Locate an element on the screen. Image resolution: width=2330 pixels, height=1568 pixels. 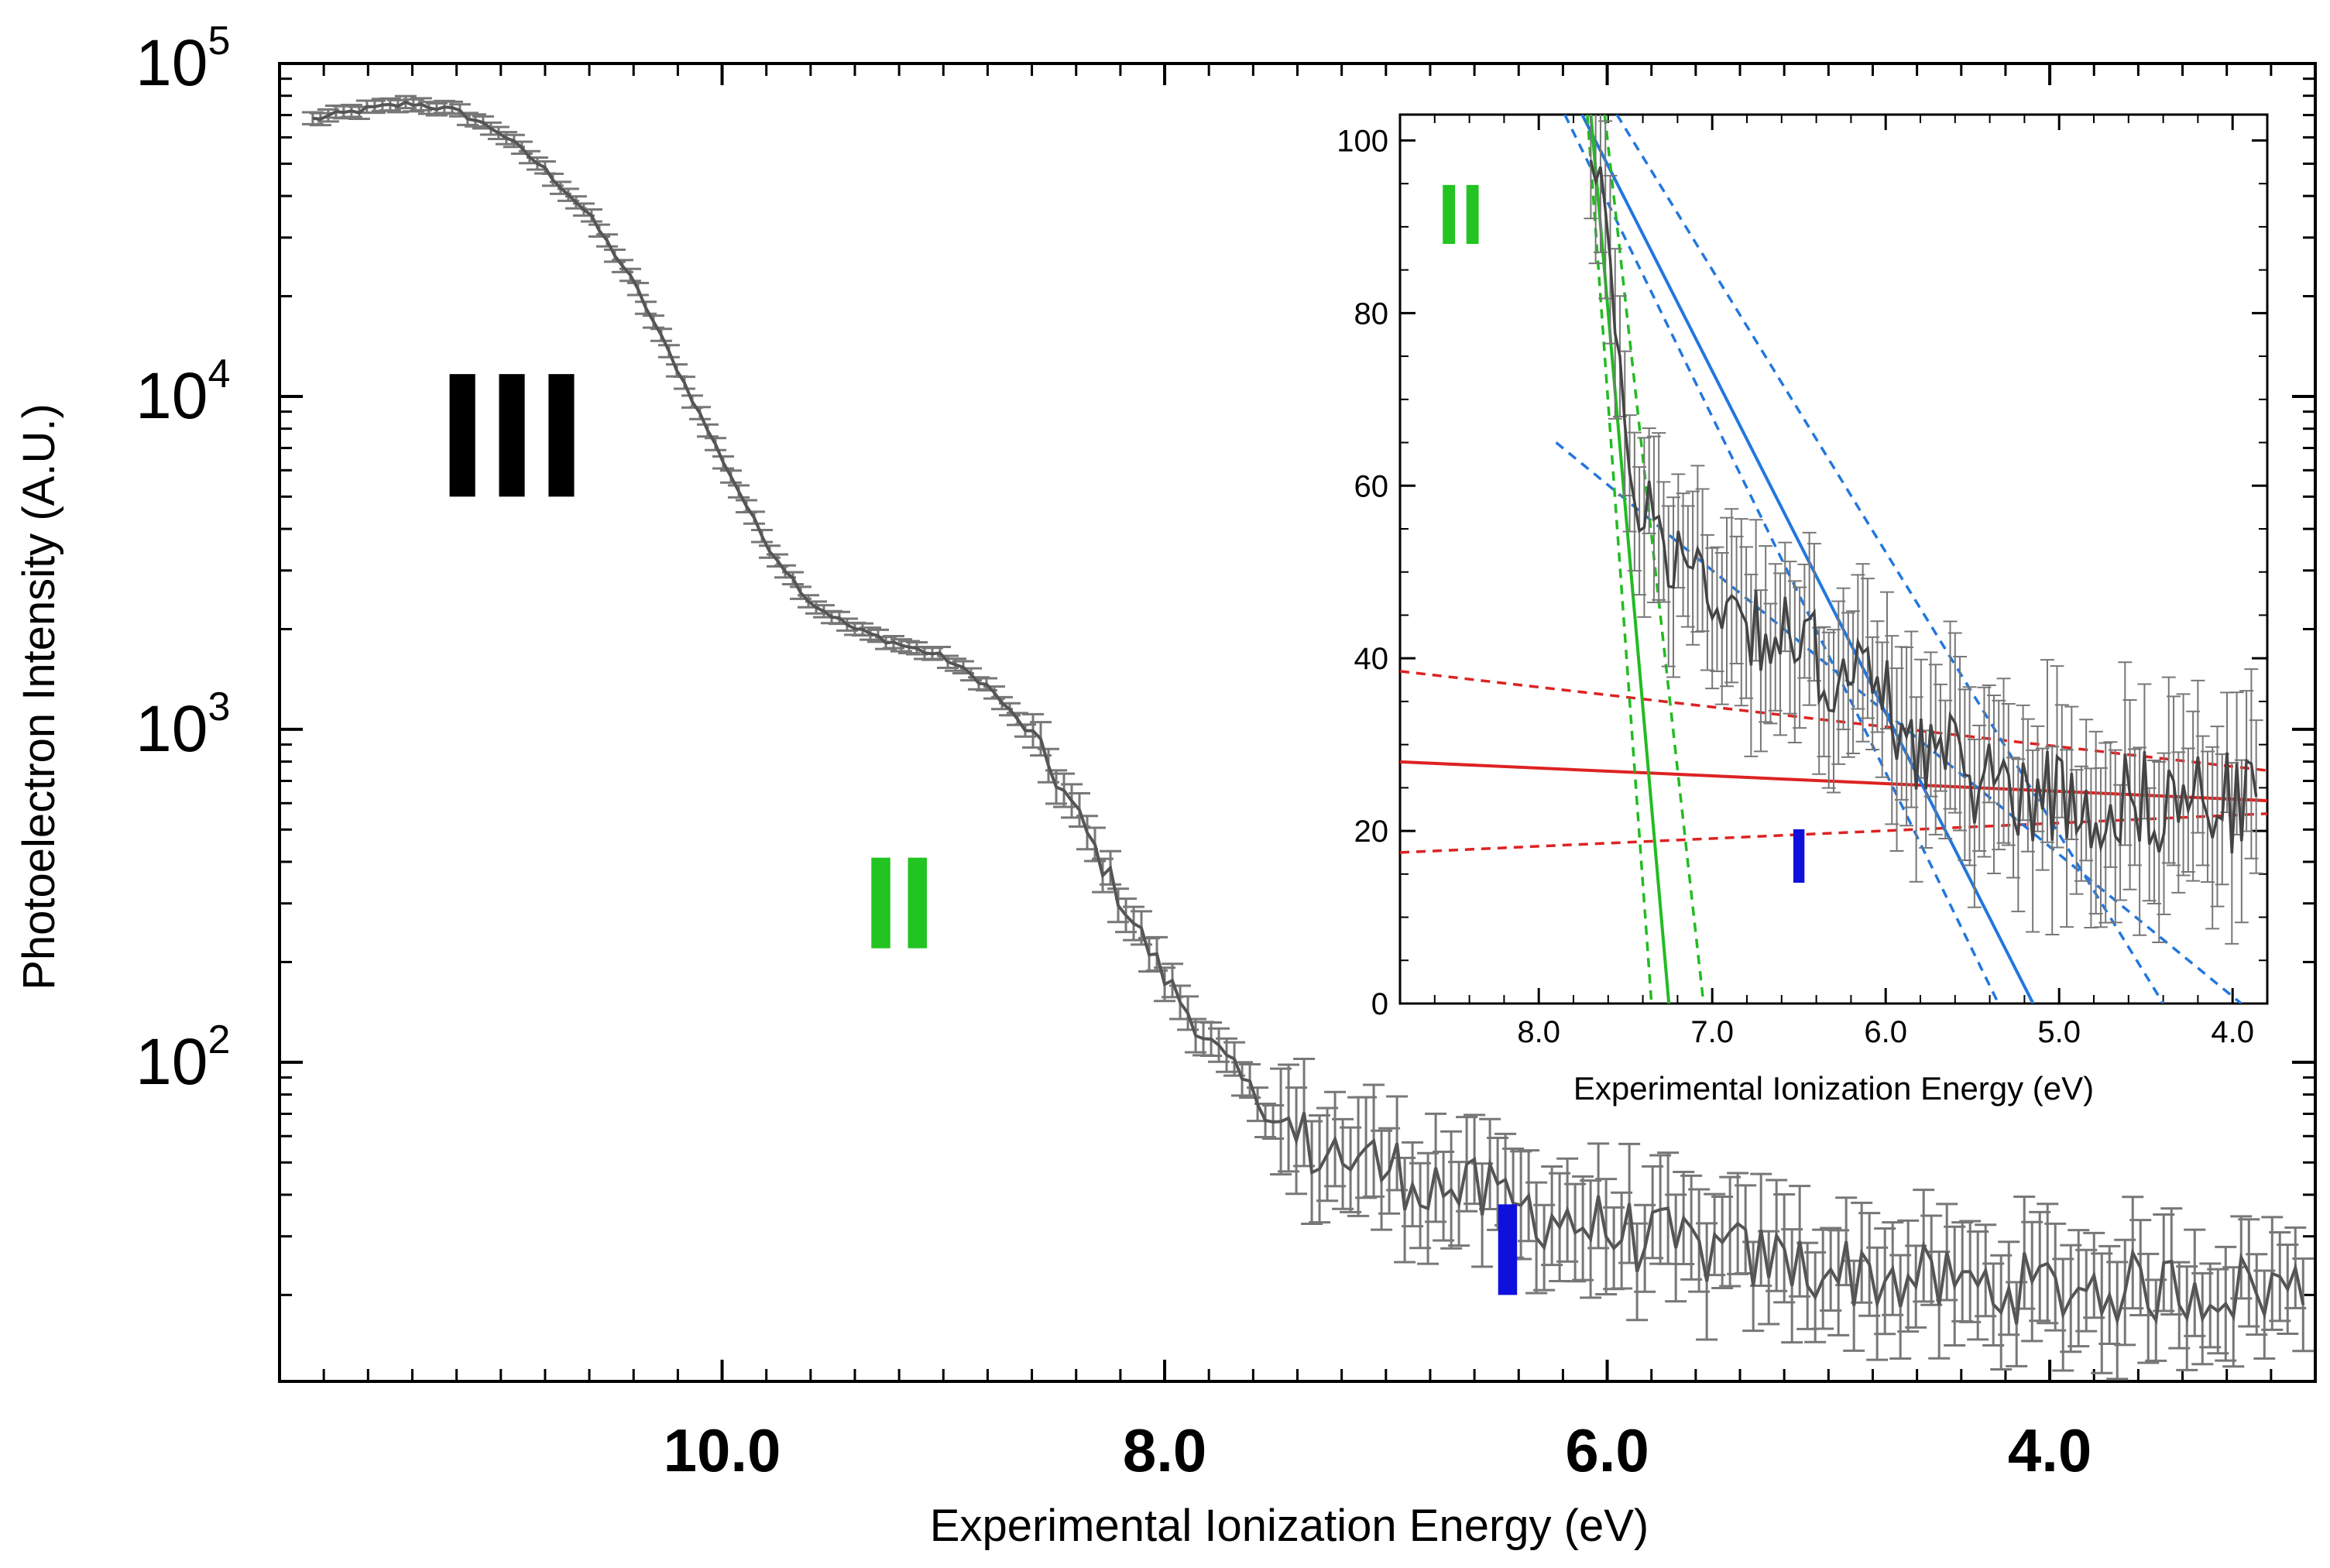
inset-x-tick-label: 5.0 is located at coordinates (2059, 1032).